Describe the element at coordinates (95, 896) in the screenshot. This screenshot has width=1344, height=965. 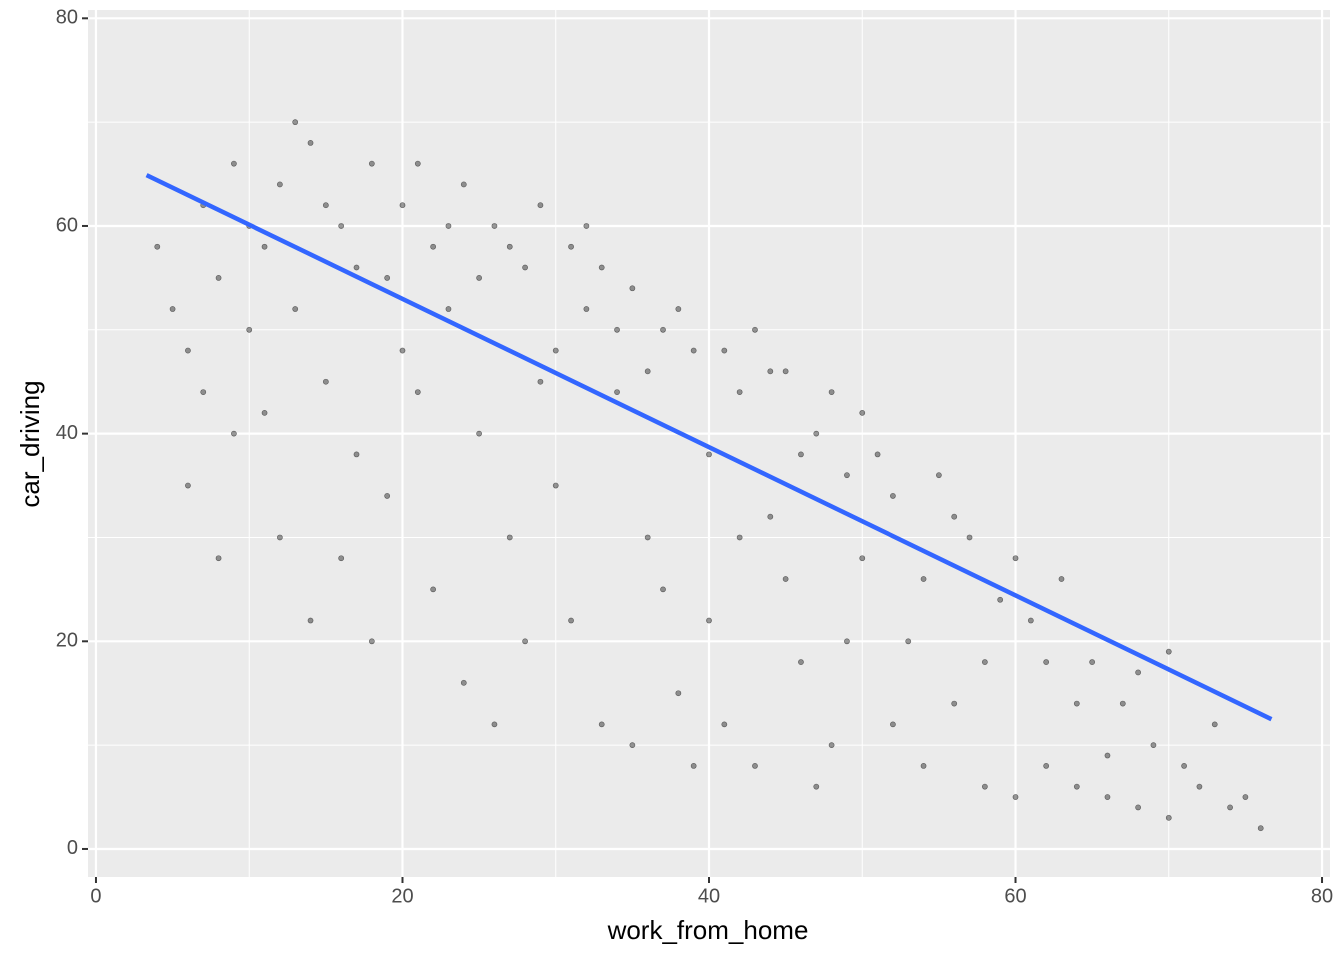
I see `x-tick-label: 0` at that location.